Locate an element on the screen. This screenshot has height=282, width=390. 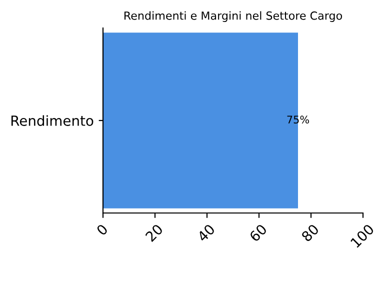
data-label: 75% is located at coordinates (298, 120).